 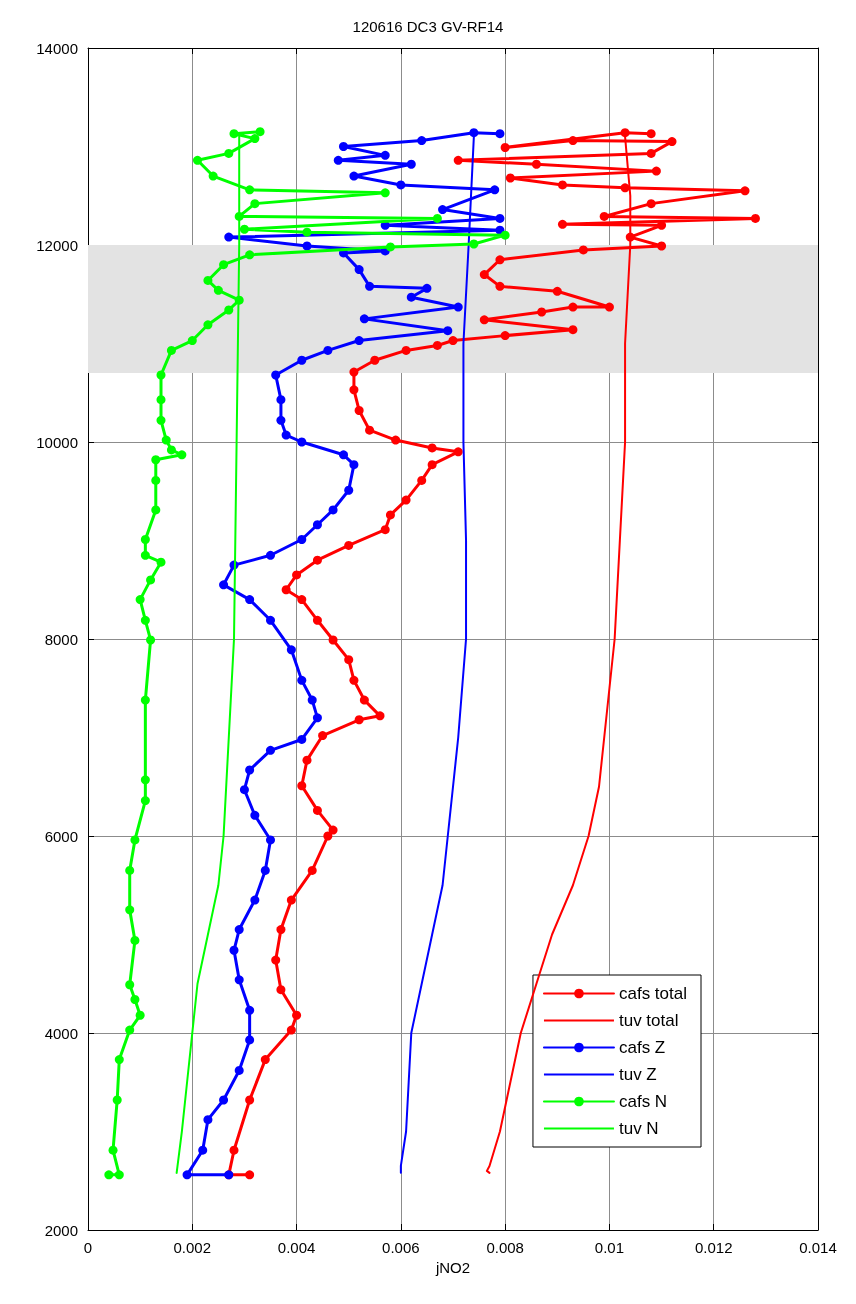 What do you see at coordinates (401, 1247) in the screenshot?
I see `x-tick-label: 0.006` at bounding box center [401, 1247].